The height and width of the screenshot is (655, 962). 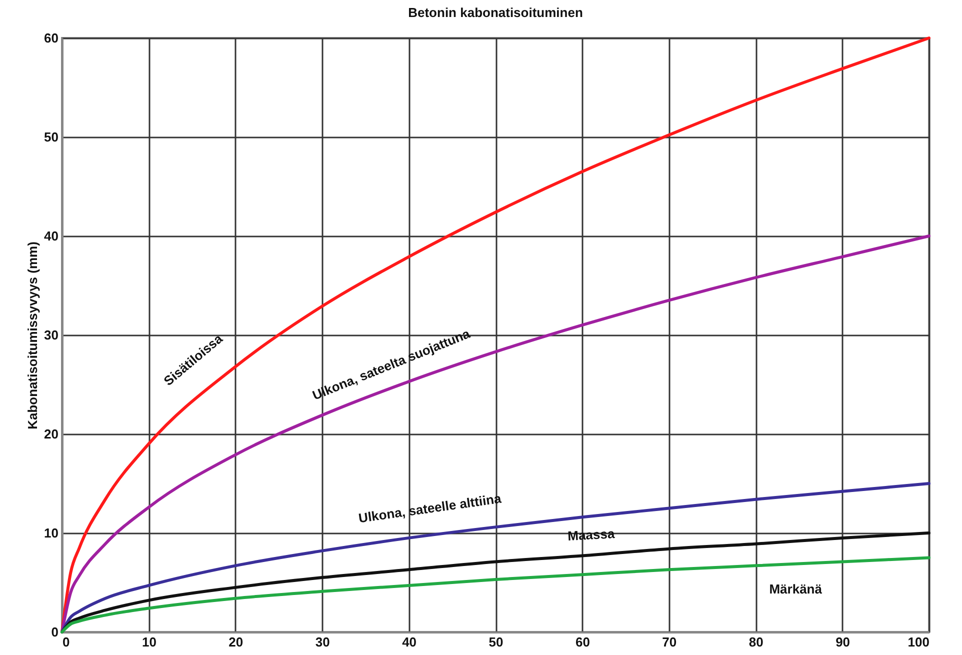 What do you see at coordinates (54, 632) in the screenshot?
I see `y-tick-label: 0` at bounding box center [54, 632].